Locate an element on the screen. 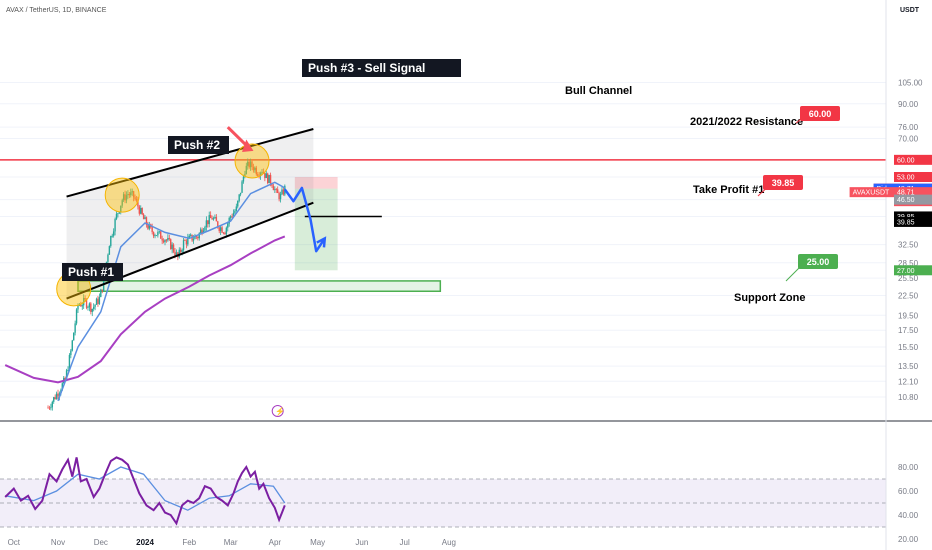 This screenshot has width=932, height=550. lightning-icon-ring is located at coordinates (277, 411).